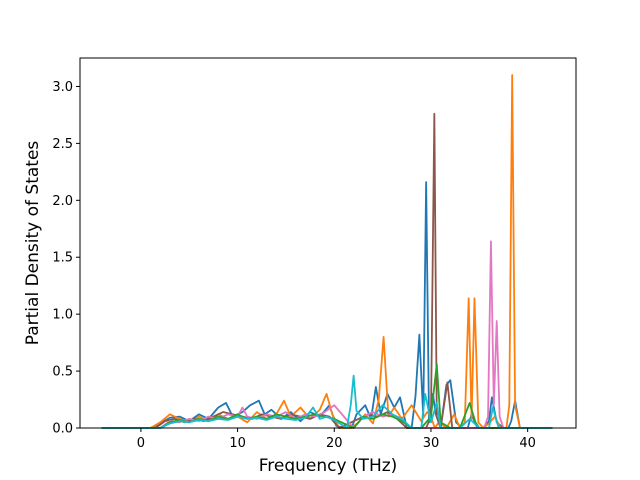 The width and height of the screenshot is (640, 480). Describe the element at coordinates (328, 466) in the screenshot. I see `x-axis-label: Frequency (THz)` at that location.